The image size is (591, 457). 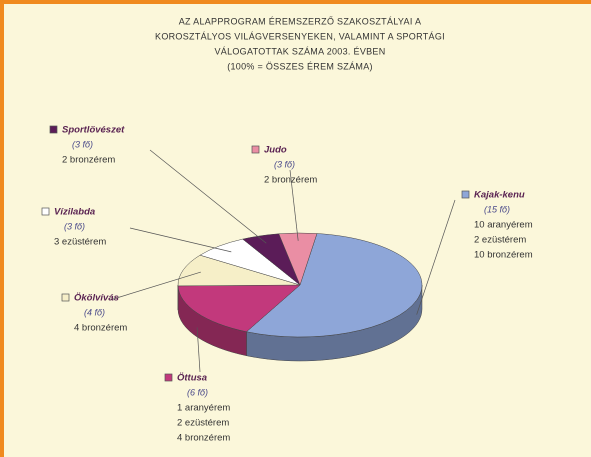 I want to click on slice-people: (15 fő), so click(x=497, y=209).